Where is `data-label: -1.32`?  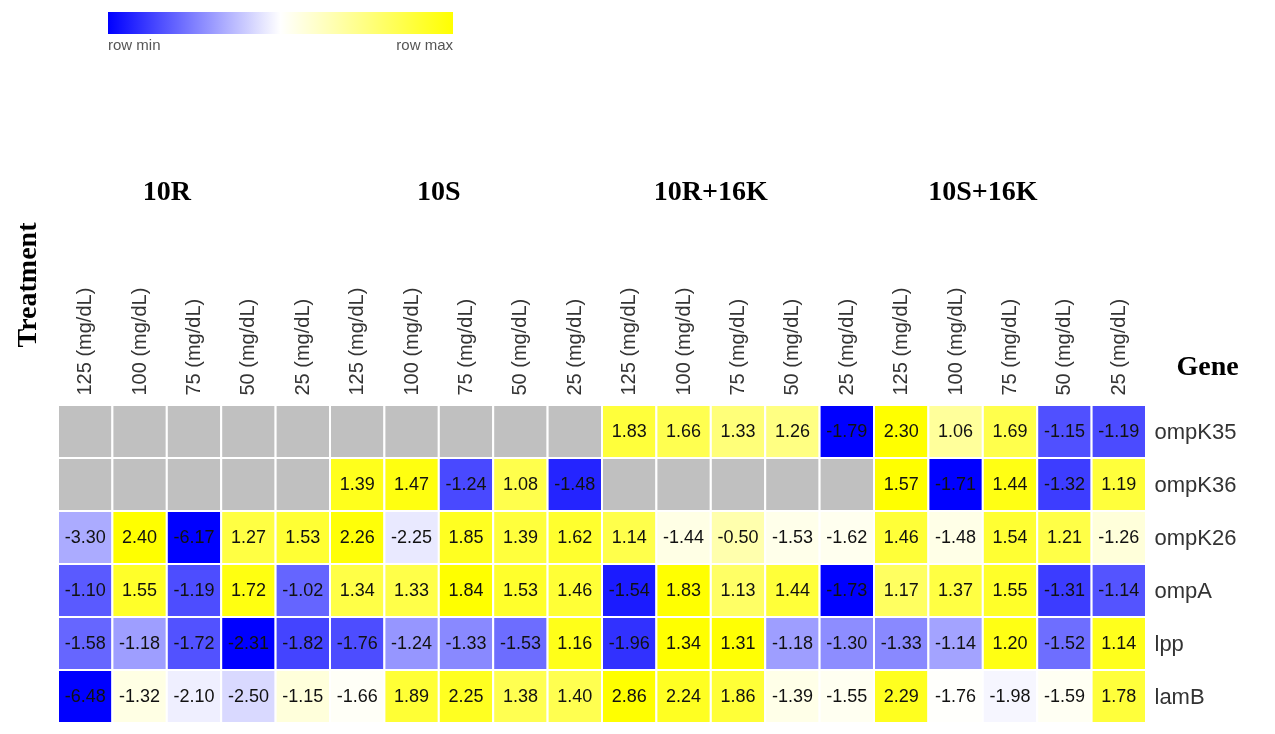 data-label: -1.32 is located at coordinates (1064, 483).